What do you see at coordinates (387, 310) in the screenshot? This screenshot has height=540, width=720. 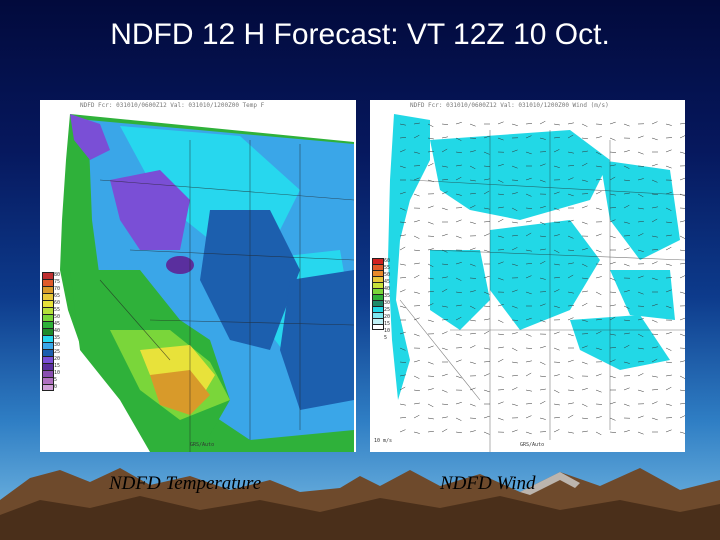 I see `wind-colorbar-label: 25` at bounding box center [387, 310].